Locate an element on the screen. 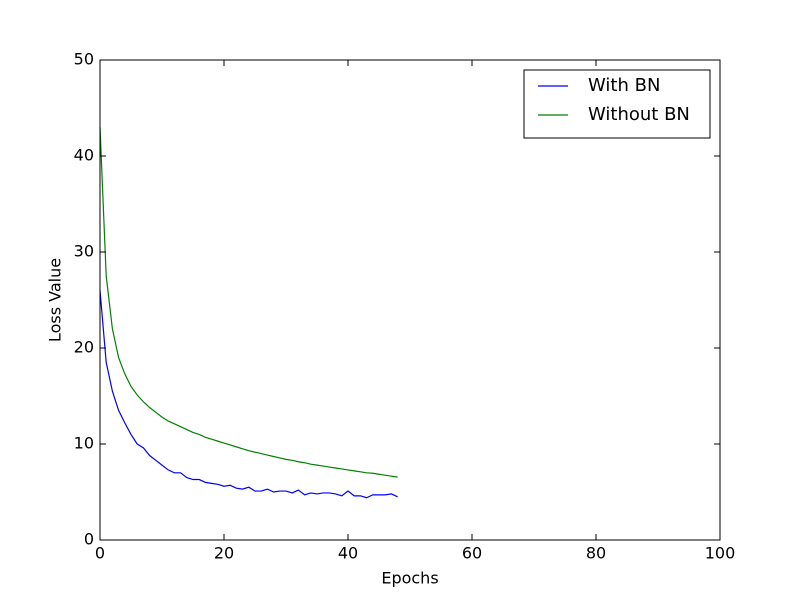 The height and width of the screenshot is (600, 800). legend-box is located at coordinates (617, 104).